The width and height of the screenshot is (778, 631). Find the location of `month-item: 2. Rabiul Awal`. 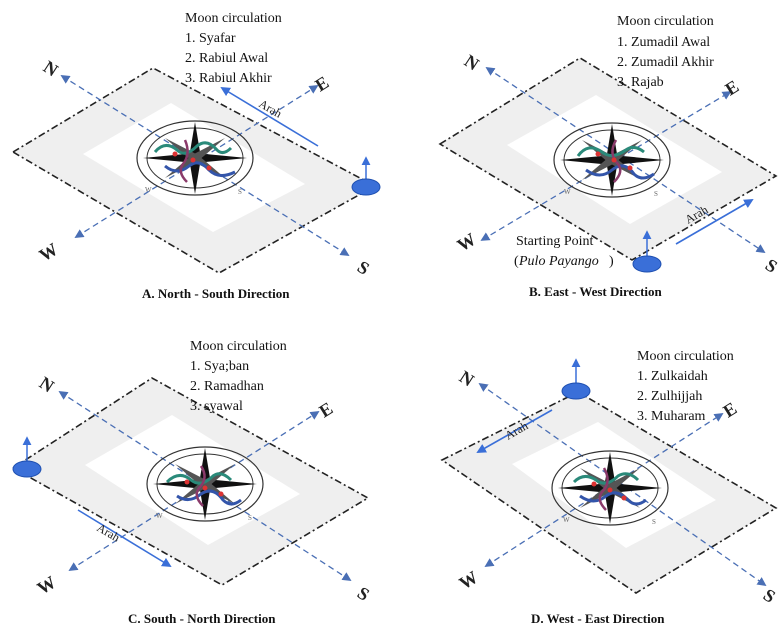

month-item: 2. Rabiul Awal is located at coordinates (226, 58).